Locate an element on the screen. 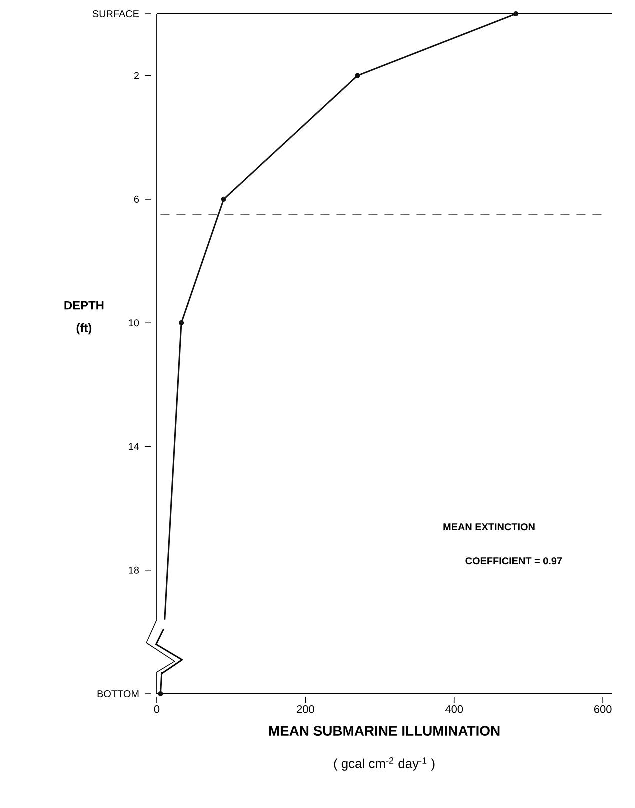 The width and height of the screenshot is (635, 808). text: ( gcal cm$^{-2}$ day$^{-1}$ ) is located at coordinates (384, 764).